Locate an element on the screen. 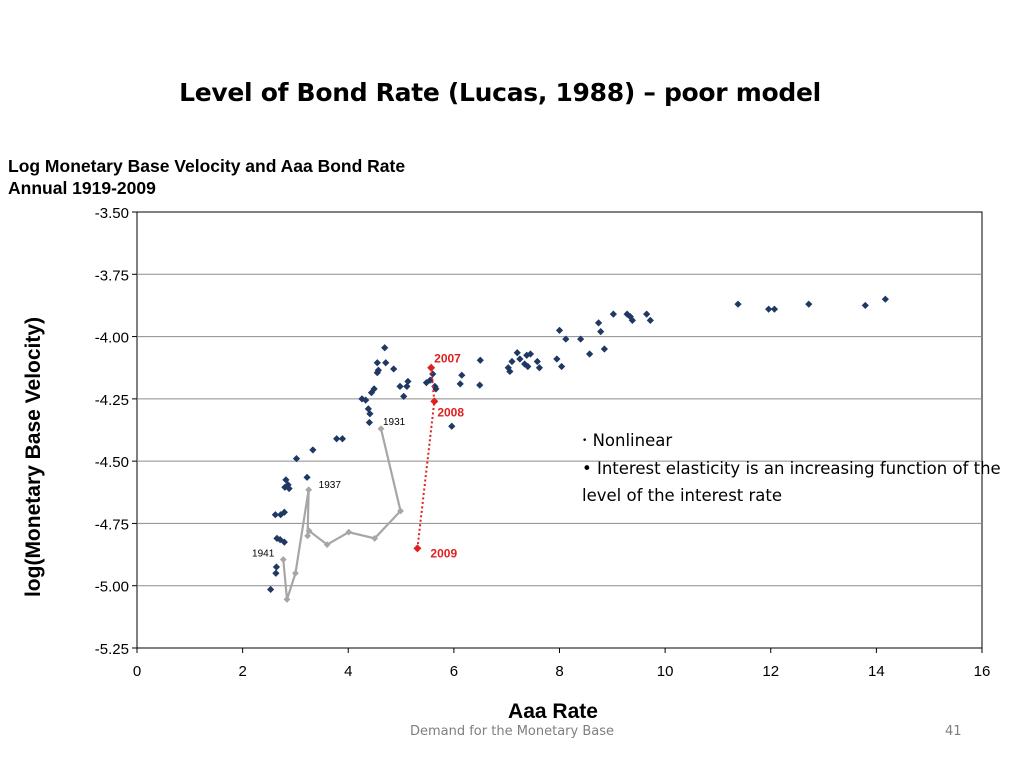 The height and width of the screenshot is (768, 1024). chart-title-line-2: Annual 1919-2009 is located at coordinates (82, 188).